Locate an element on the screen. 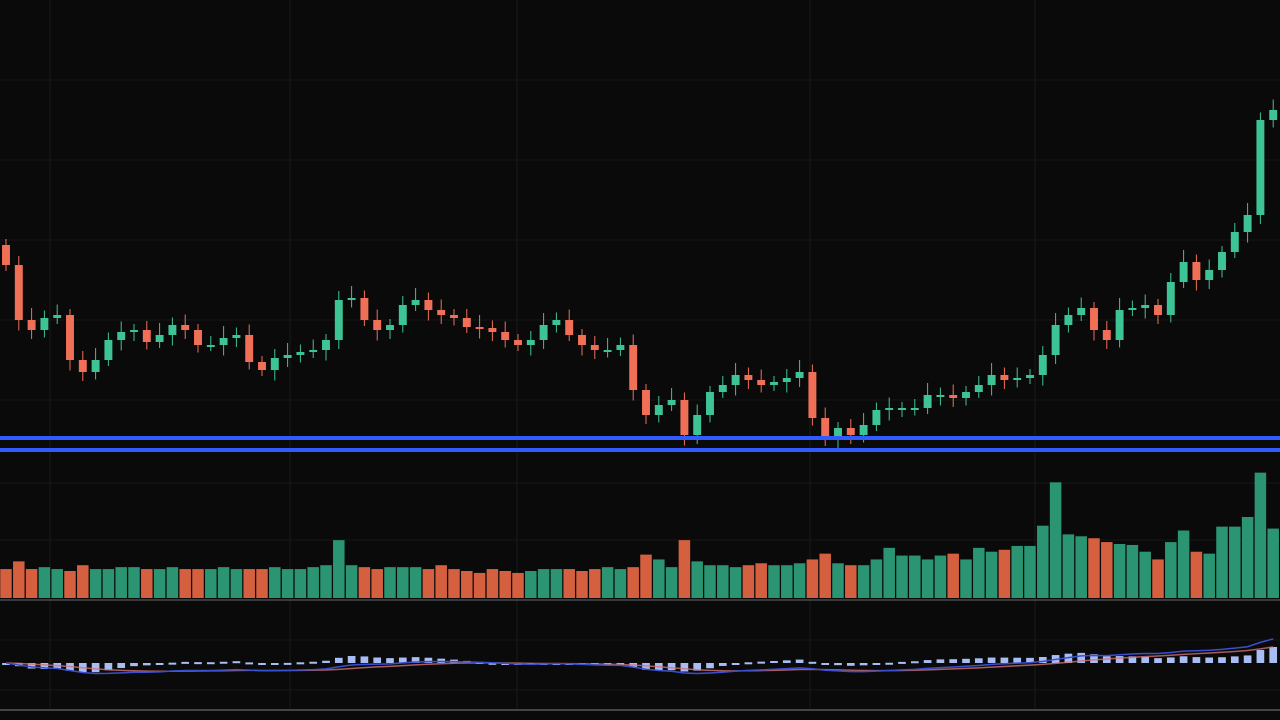  macd-line is located at coordinates (639, 656).